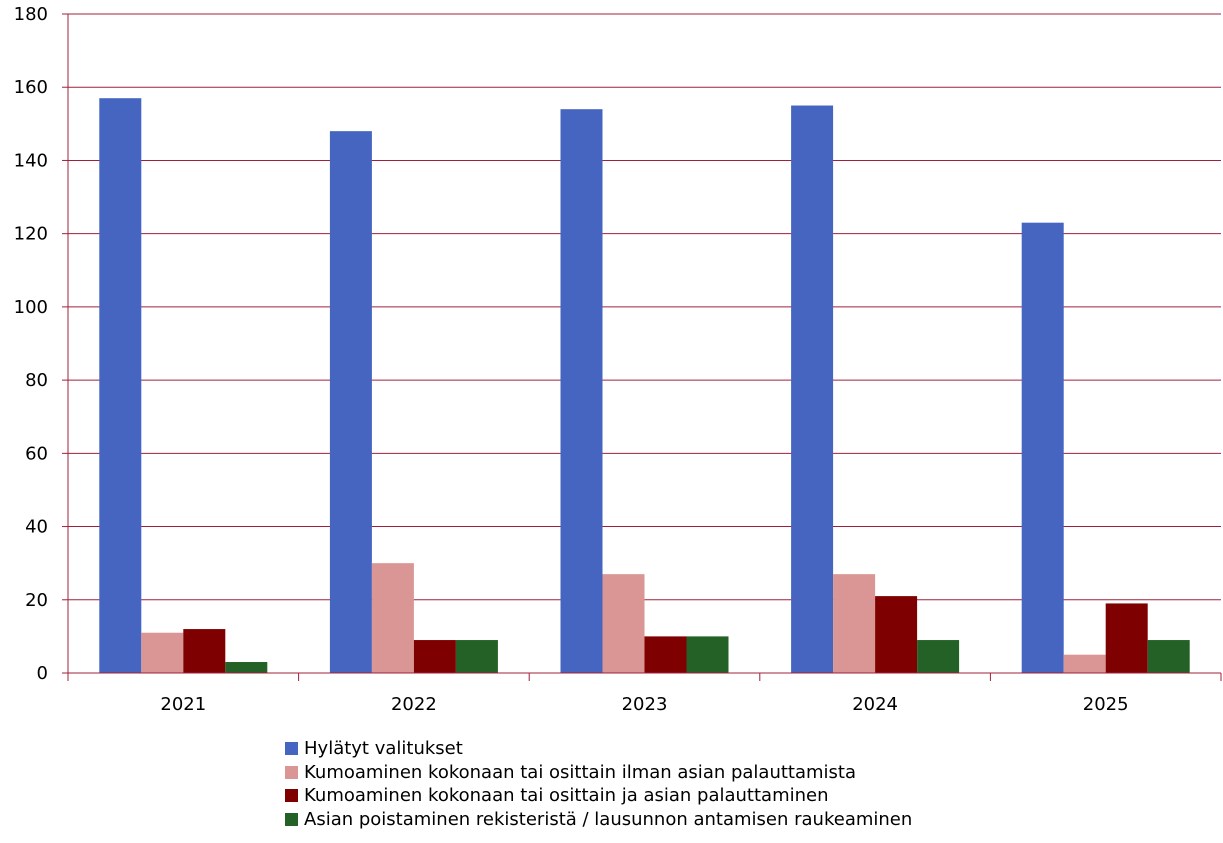  What do you see at coordinates (645, 704) in the screenshot?
I see `x-tick-label: 2023` at bounding box center [645, 704].